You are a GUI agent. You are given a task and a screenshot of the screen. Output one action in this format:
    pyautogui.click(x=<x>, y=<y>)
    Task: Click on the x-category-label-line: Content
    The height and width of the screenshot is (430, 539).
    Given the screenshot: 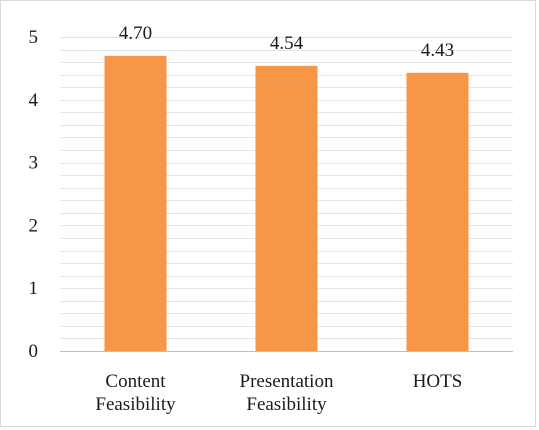 What is the action you would take?
    pyautogui.click(x=135, y=381)
    